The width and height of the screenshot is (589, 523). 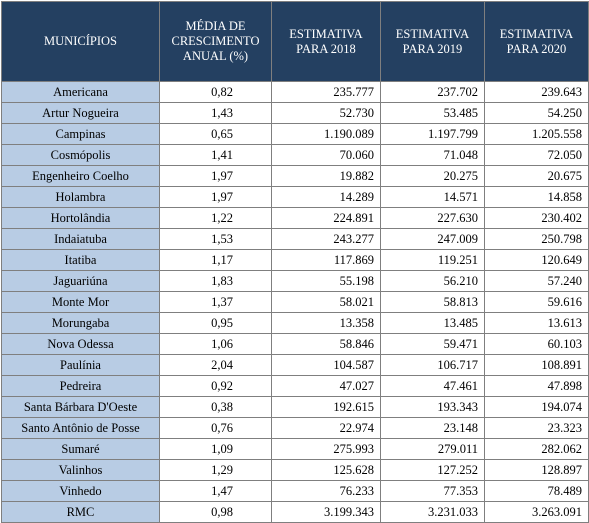 I want to click on estimativa-2019-cell: 227.630, so click(x=432, y=218).